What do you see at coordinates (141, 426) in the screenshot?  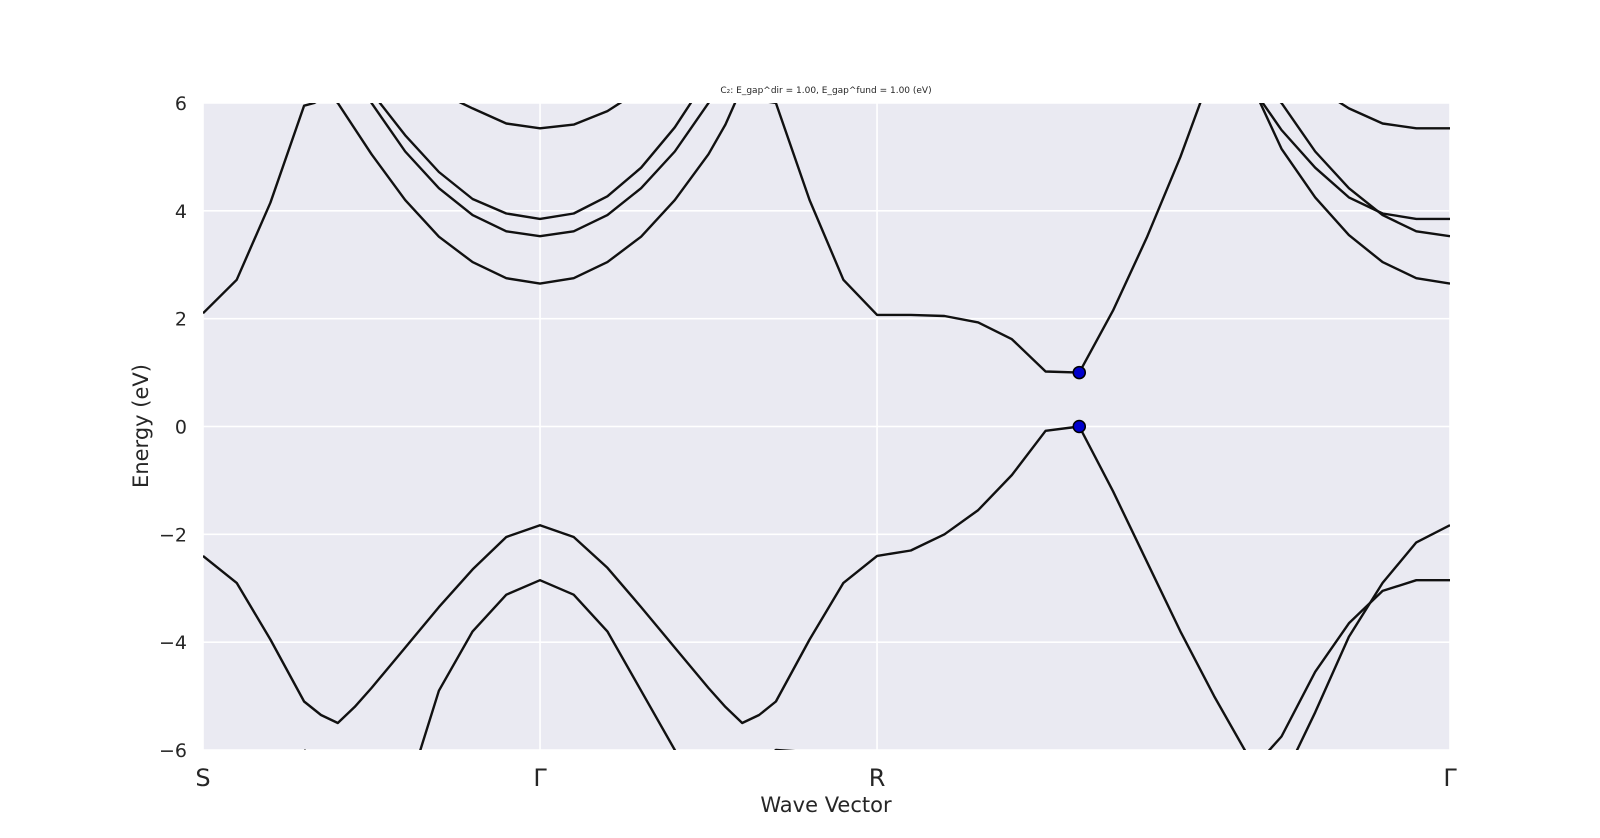 I see `y-axis-label: Energy (eV)` at bounding box center [141, 426].